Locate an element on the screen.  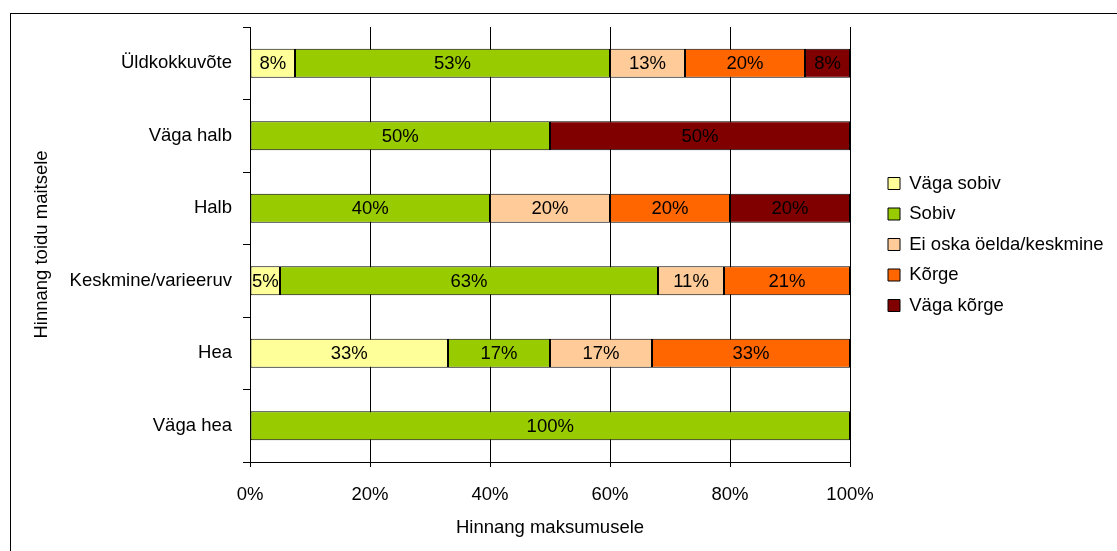
y-tick-label: Keskmine/varieeruv is located at coordinates (151, 279).